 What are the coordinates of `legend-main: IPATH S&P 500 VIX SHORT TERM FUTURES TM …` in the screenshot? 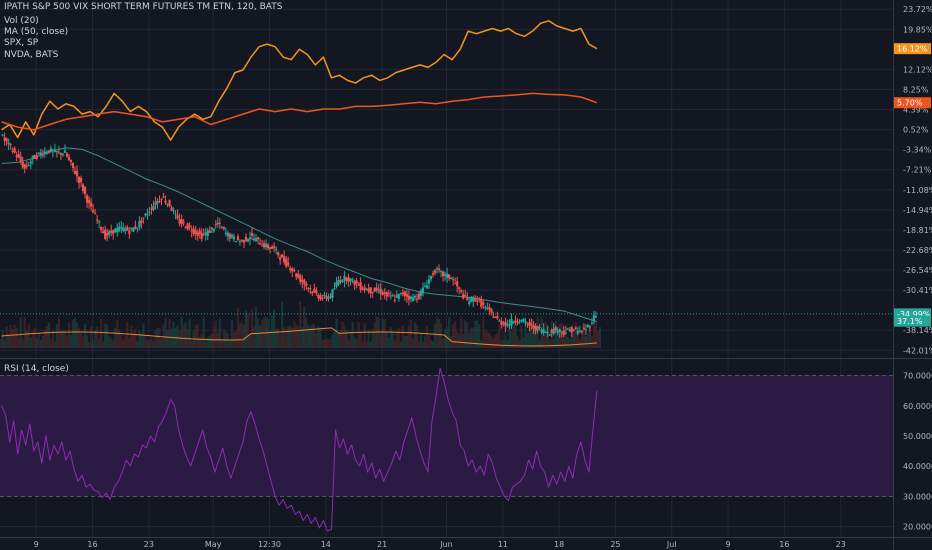 It's located at (143, 7).